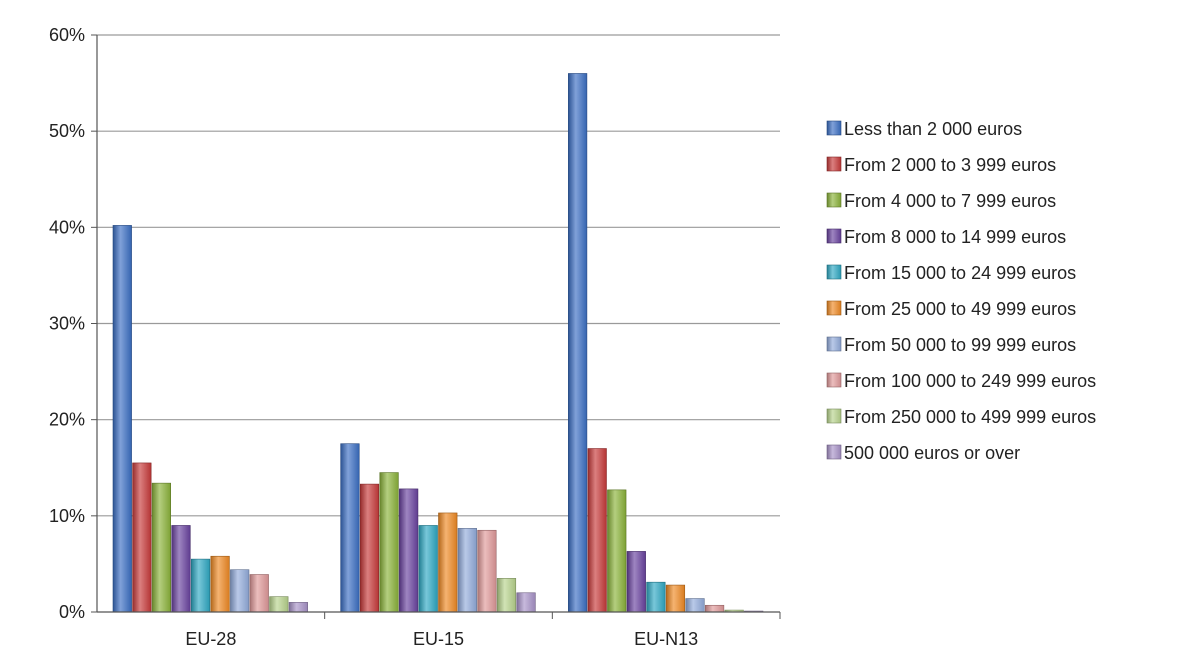  Describe the element at coordinates (67, 420) in the screenshot. I see `y-tick-label: 20%` at that location.